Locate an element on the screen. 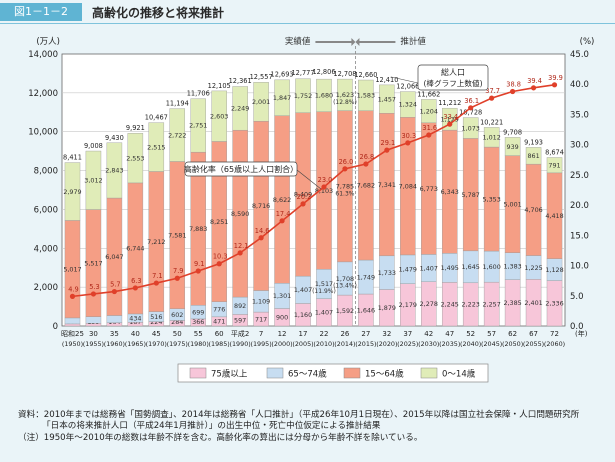 The image size is (615, 462). projection-arrow is located at coordinates (375, 42).